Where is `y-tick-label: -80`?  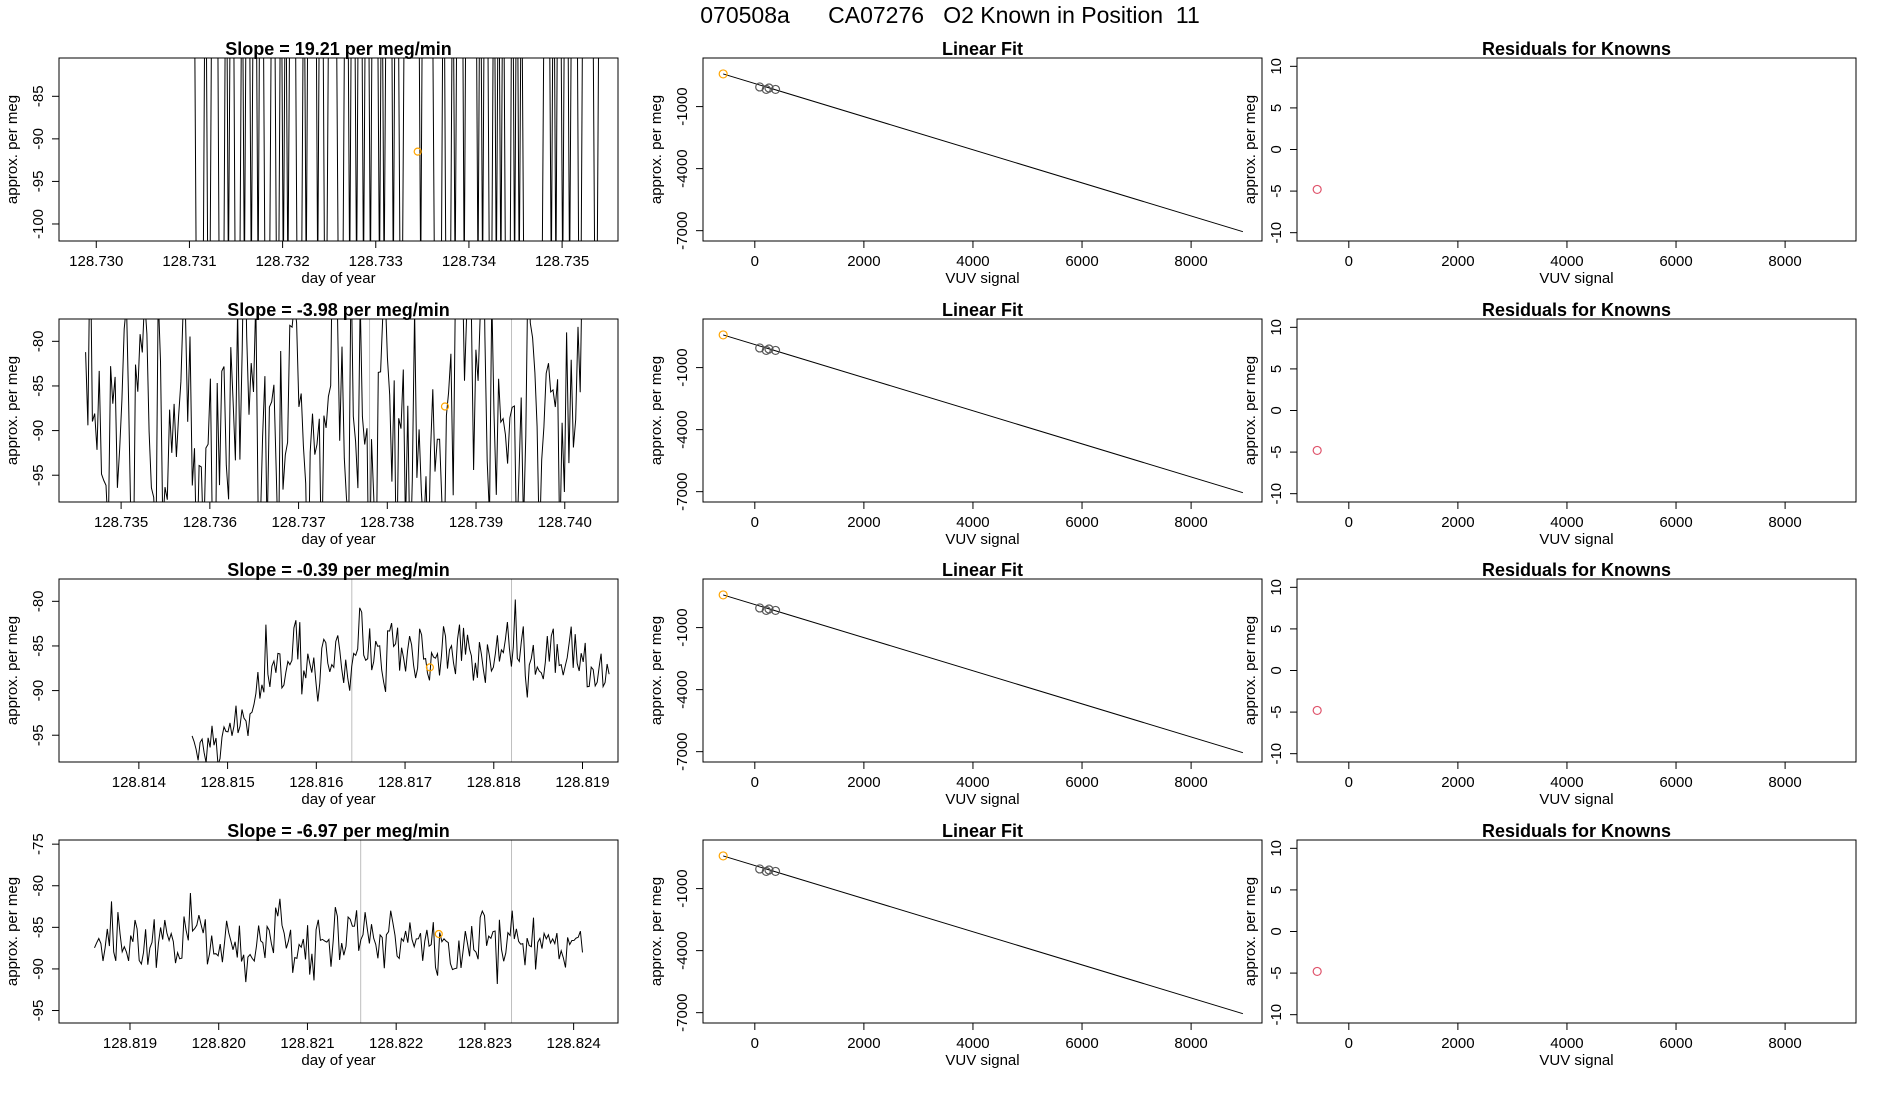 y-tick-label: -80 is located at coordinates (38, 601).